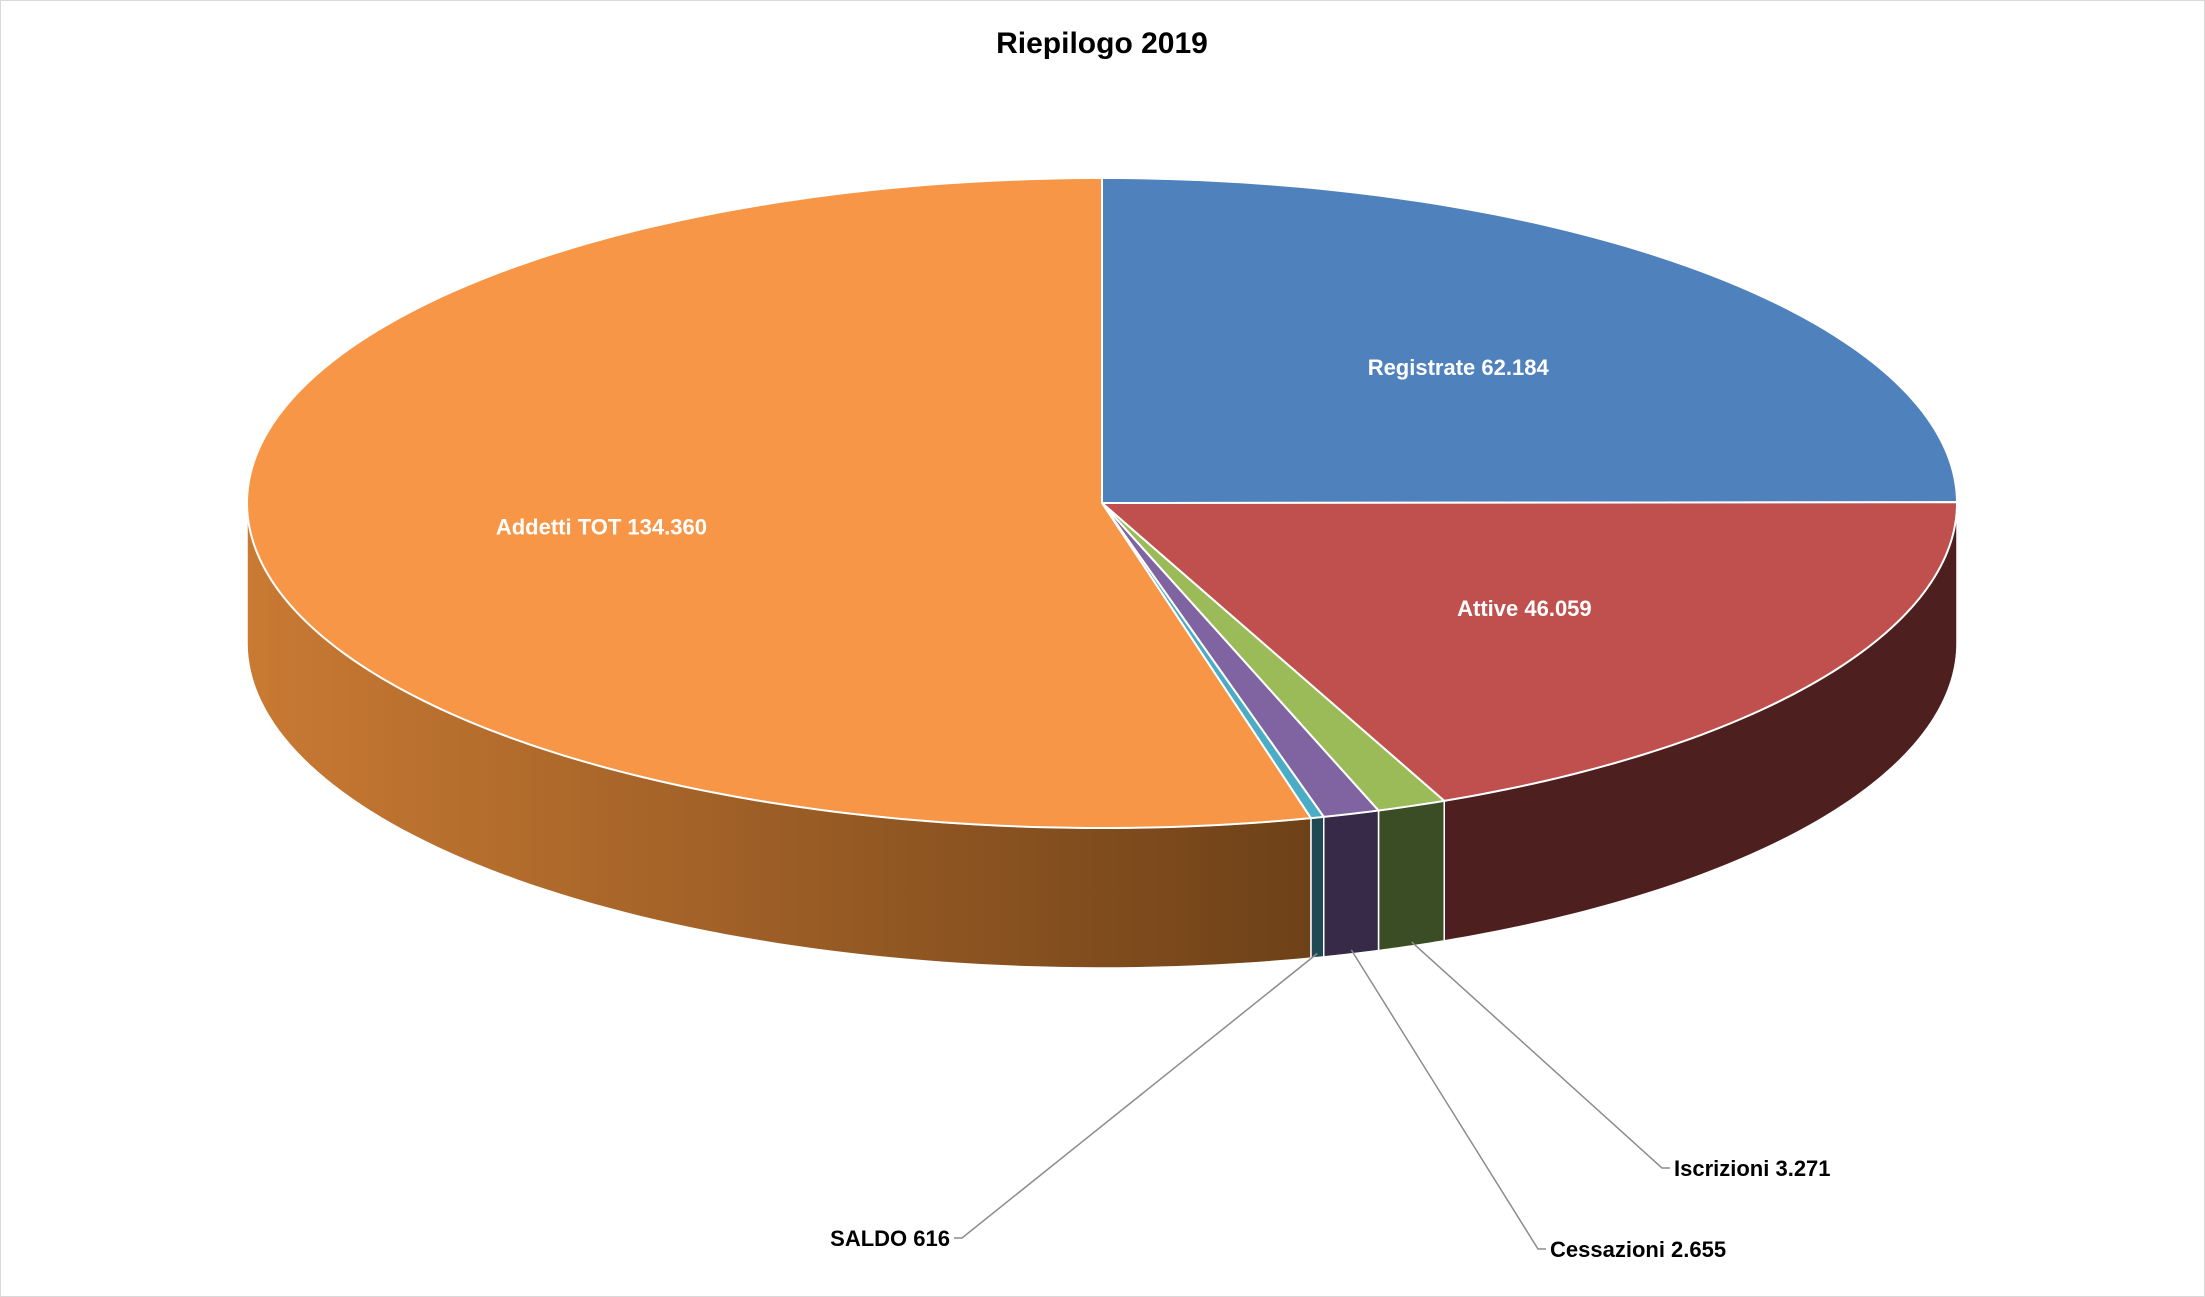  I want to click on leader-lines, so click(1312, 1095).